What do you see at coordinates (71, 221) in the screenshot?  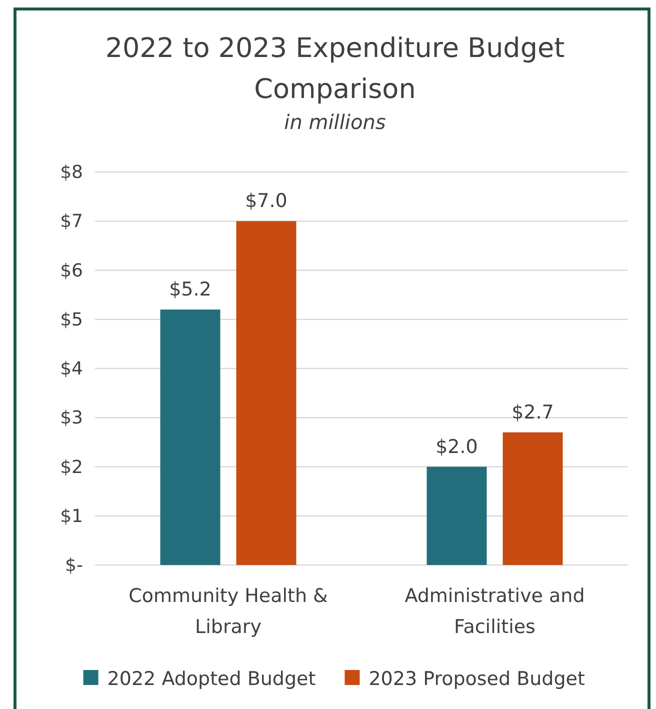 I see `y-tick-label: $7` at bounding box center [71, 221].